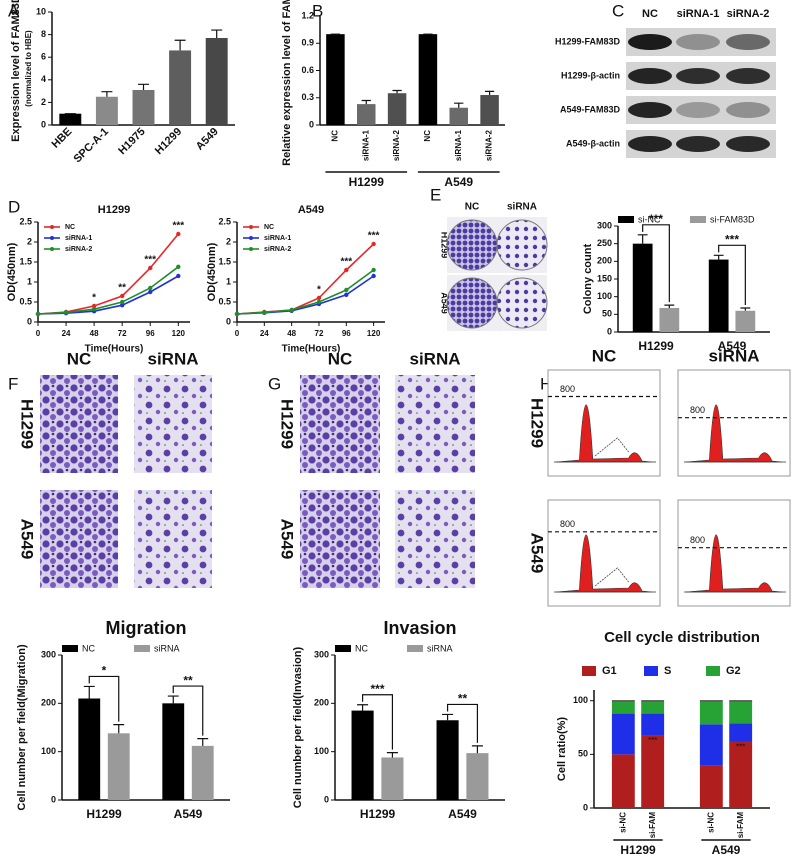 This screenshot has width=800, height=855. I want to click on y-tick-label: 0.5, so click(224, 301).